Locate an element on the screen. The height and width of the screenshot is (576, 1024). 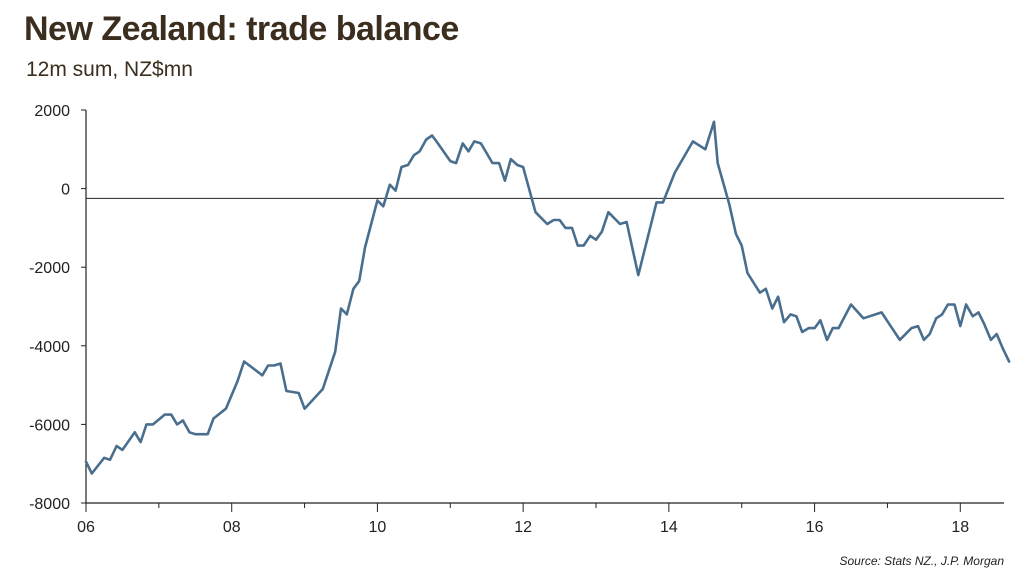
y-tick-label: 2000 is located at coordinates (52, 111).